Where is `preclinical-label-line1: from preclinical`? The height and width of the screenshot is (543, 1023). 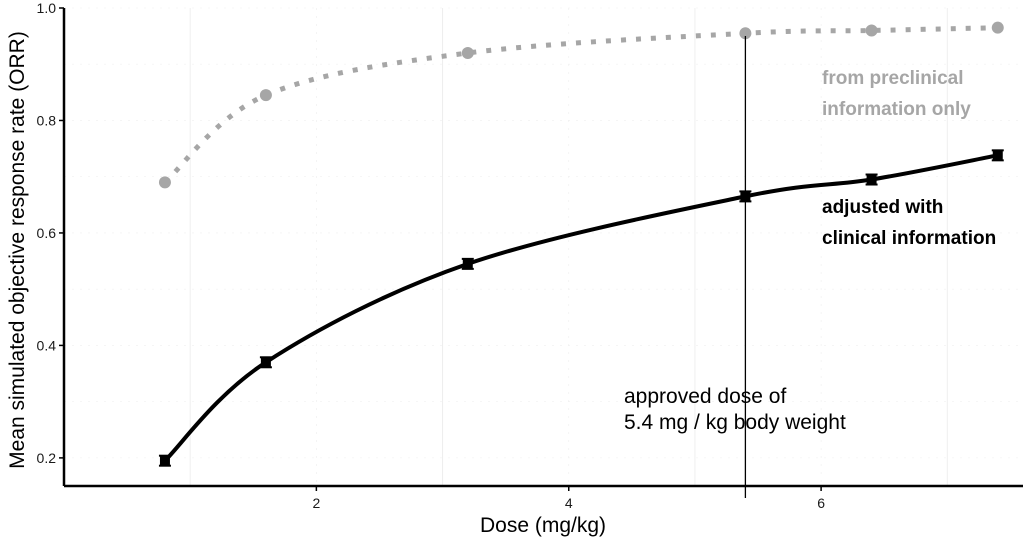
preclinical-label-line1: from preclinical is located at coordinates (893, 78).